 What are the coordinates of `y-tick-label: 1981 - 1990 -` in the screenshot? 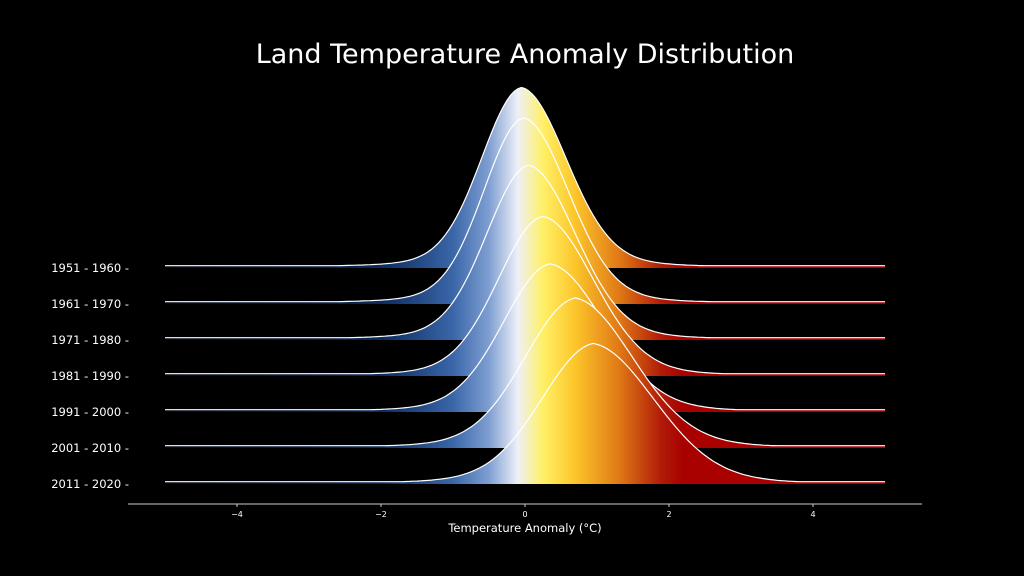 It's located at (90, 376).